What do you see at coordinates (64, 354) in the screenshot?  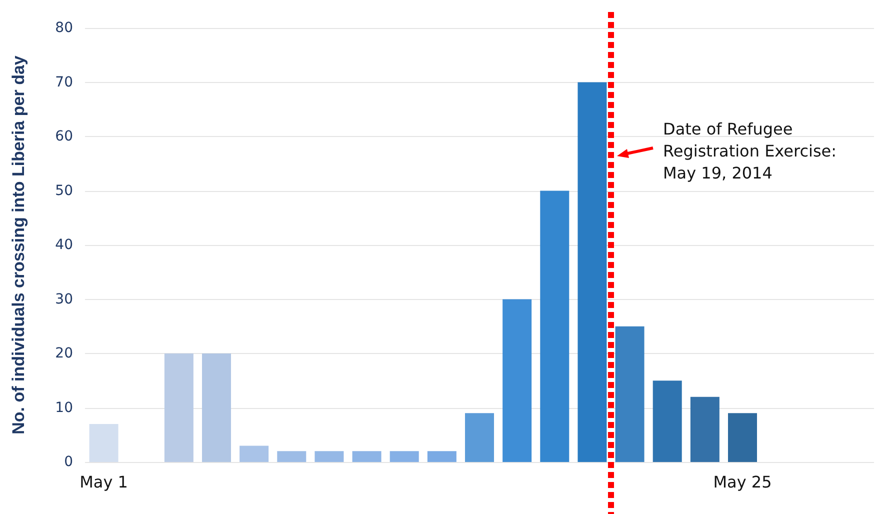 I see `y-tick-label: 20` at bounding box center [64, 354].